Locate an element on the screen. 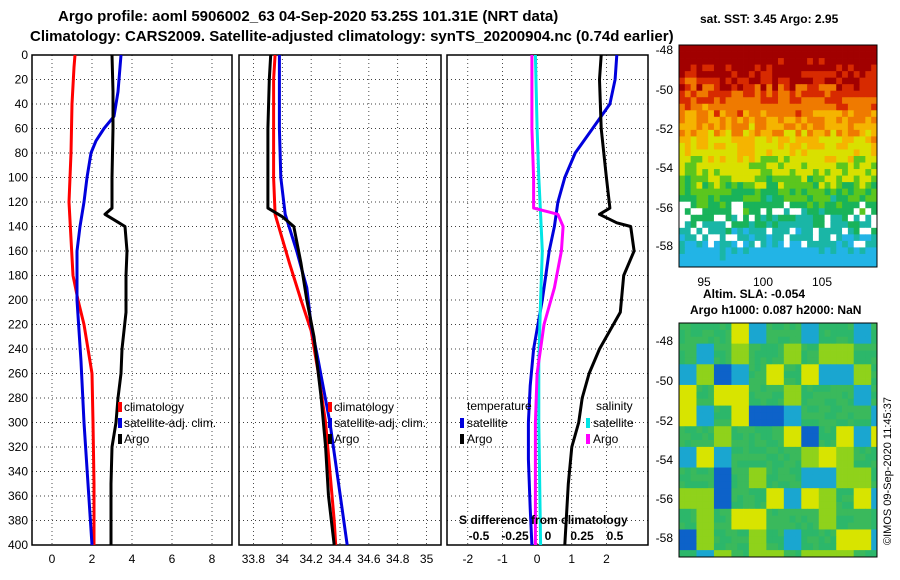 This screenshot has width=900, height=580. depth-tick-label: 100 is located at coordinates (18, 178).